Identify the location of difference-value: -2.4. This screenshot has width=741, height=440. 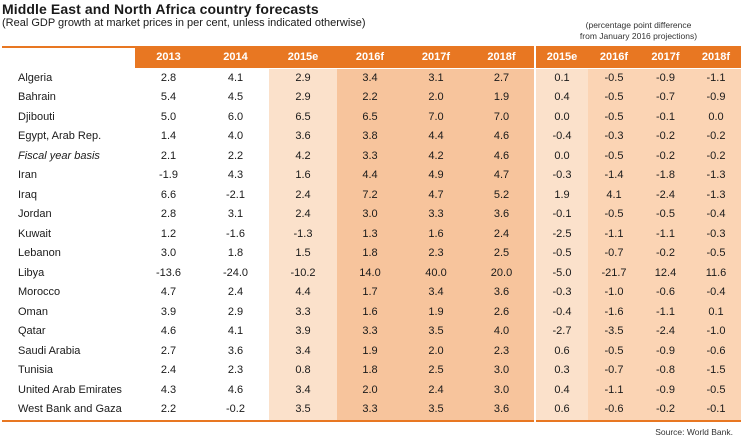
(665, 331).